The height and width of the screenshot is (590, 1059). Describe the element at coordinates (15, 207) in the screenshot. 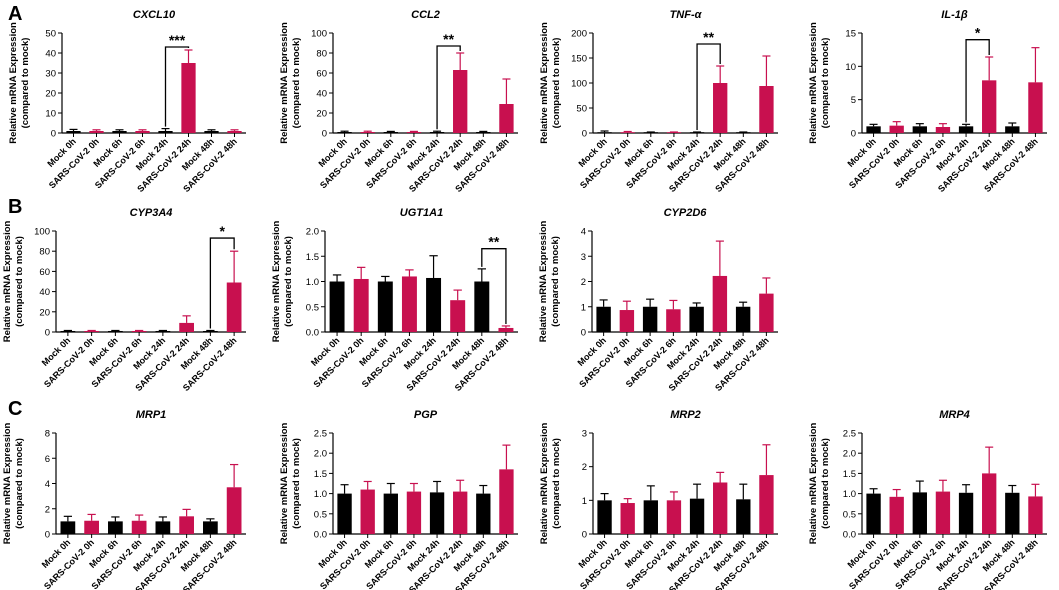

I see `panel-label-b: B` at that location.